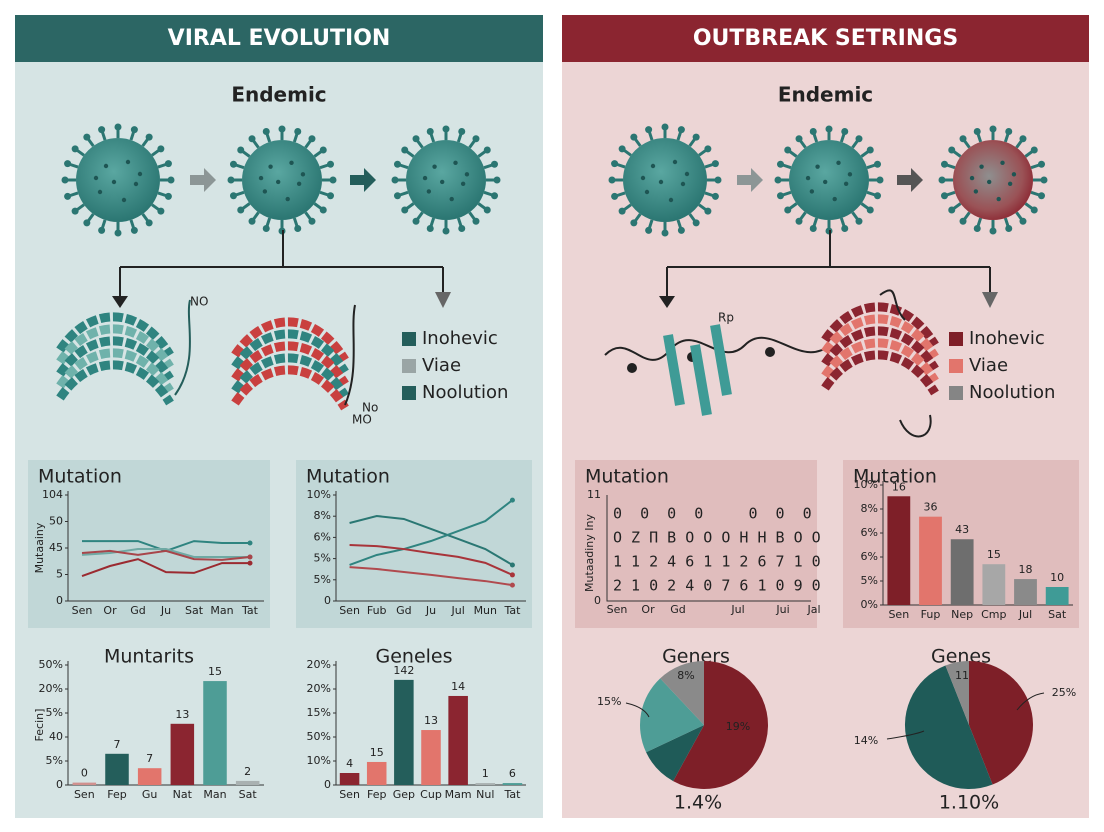  Describe the element at coordinates (632, 368) in the screenshot. I see `protein-node` at that location.